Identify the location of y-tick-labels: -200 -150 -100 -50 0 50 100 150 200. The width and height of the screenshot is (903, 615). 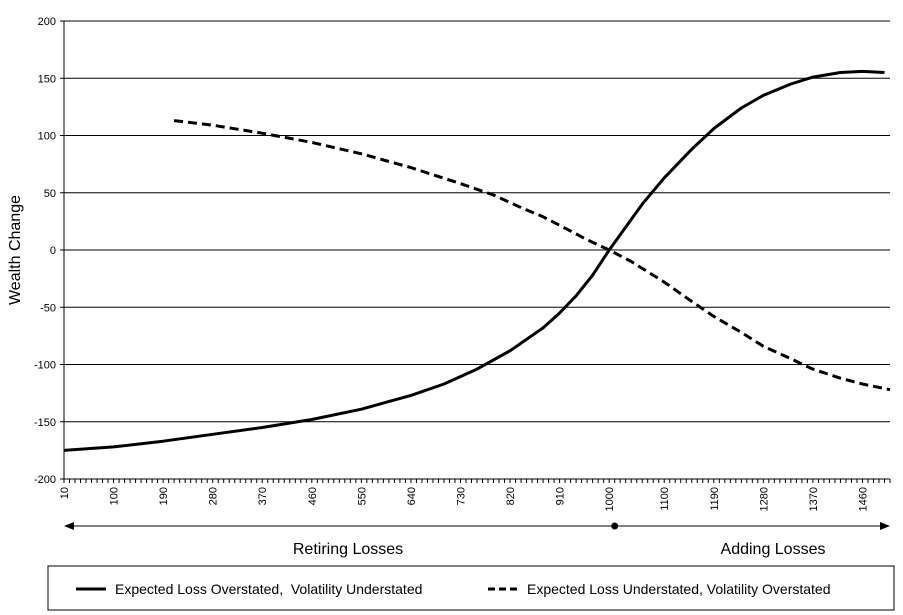
(45, 251).